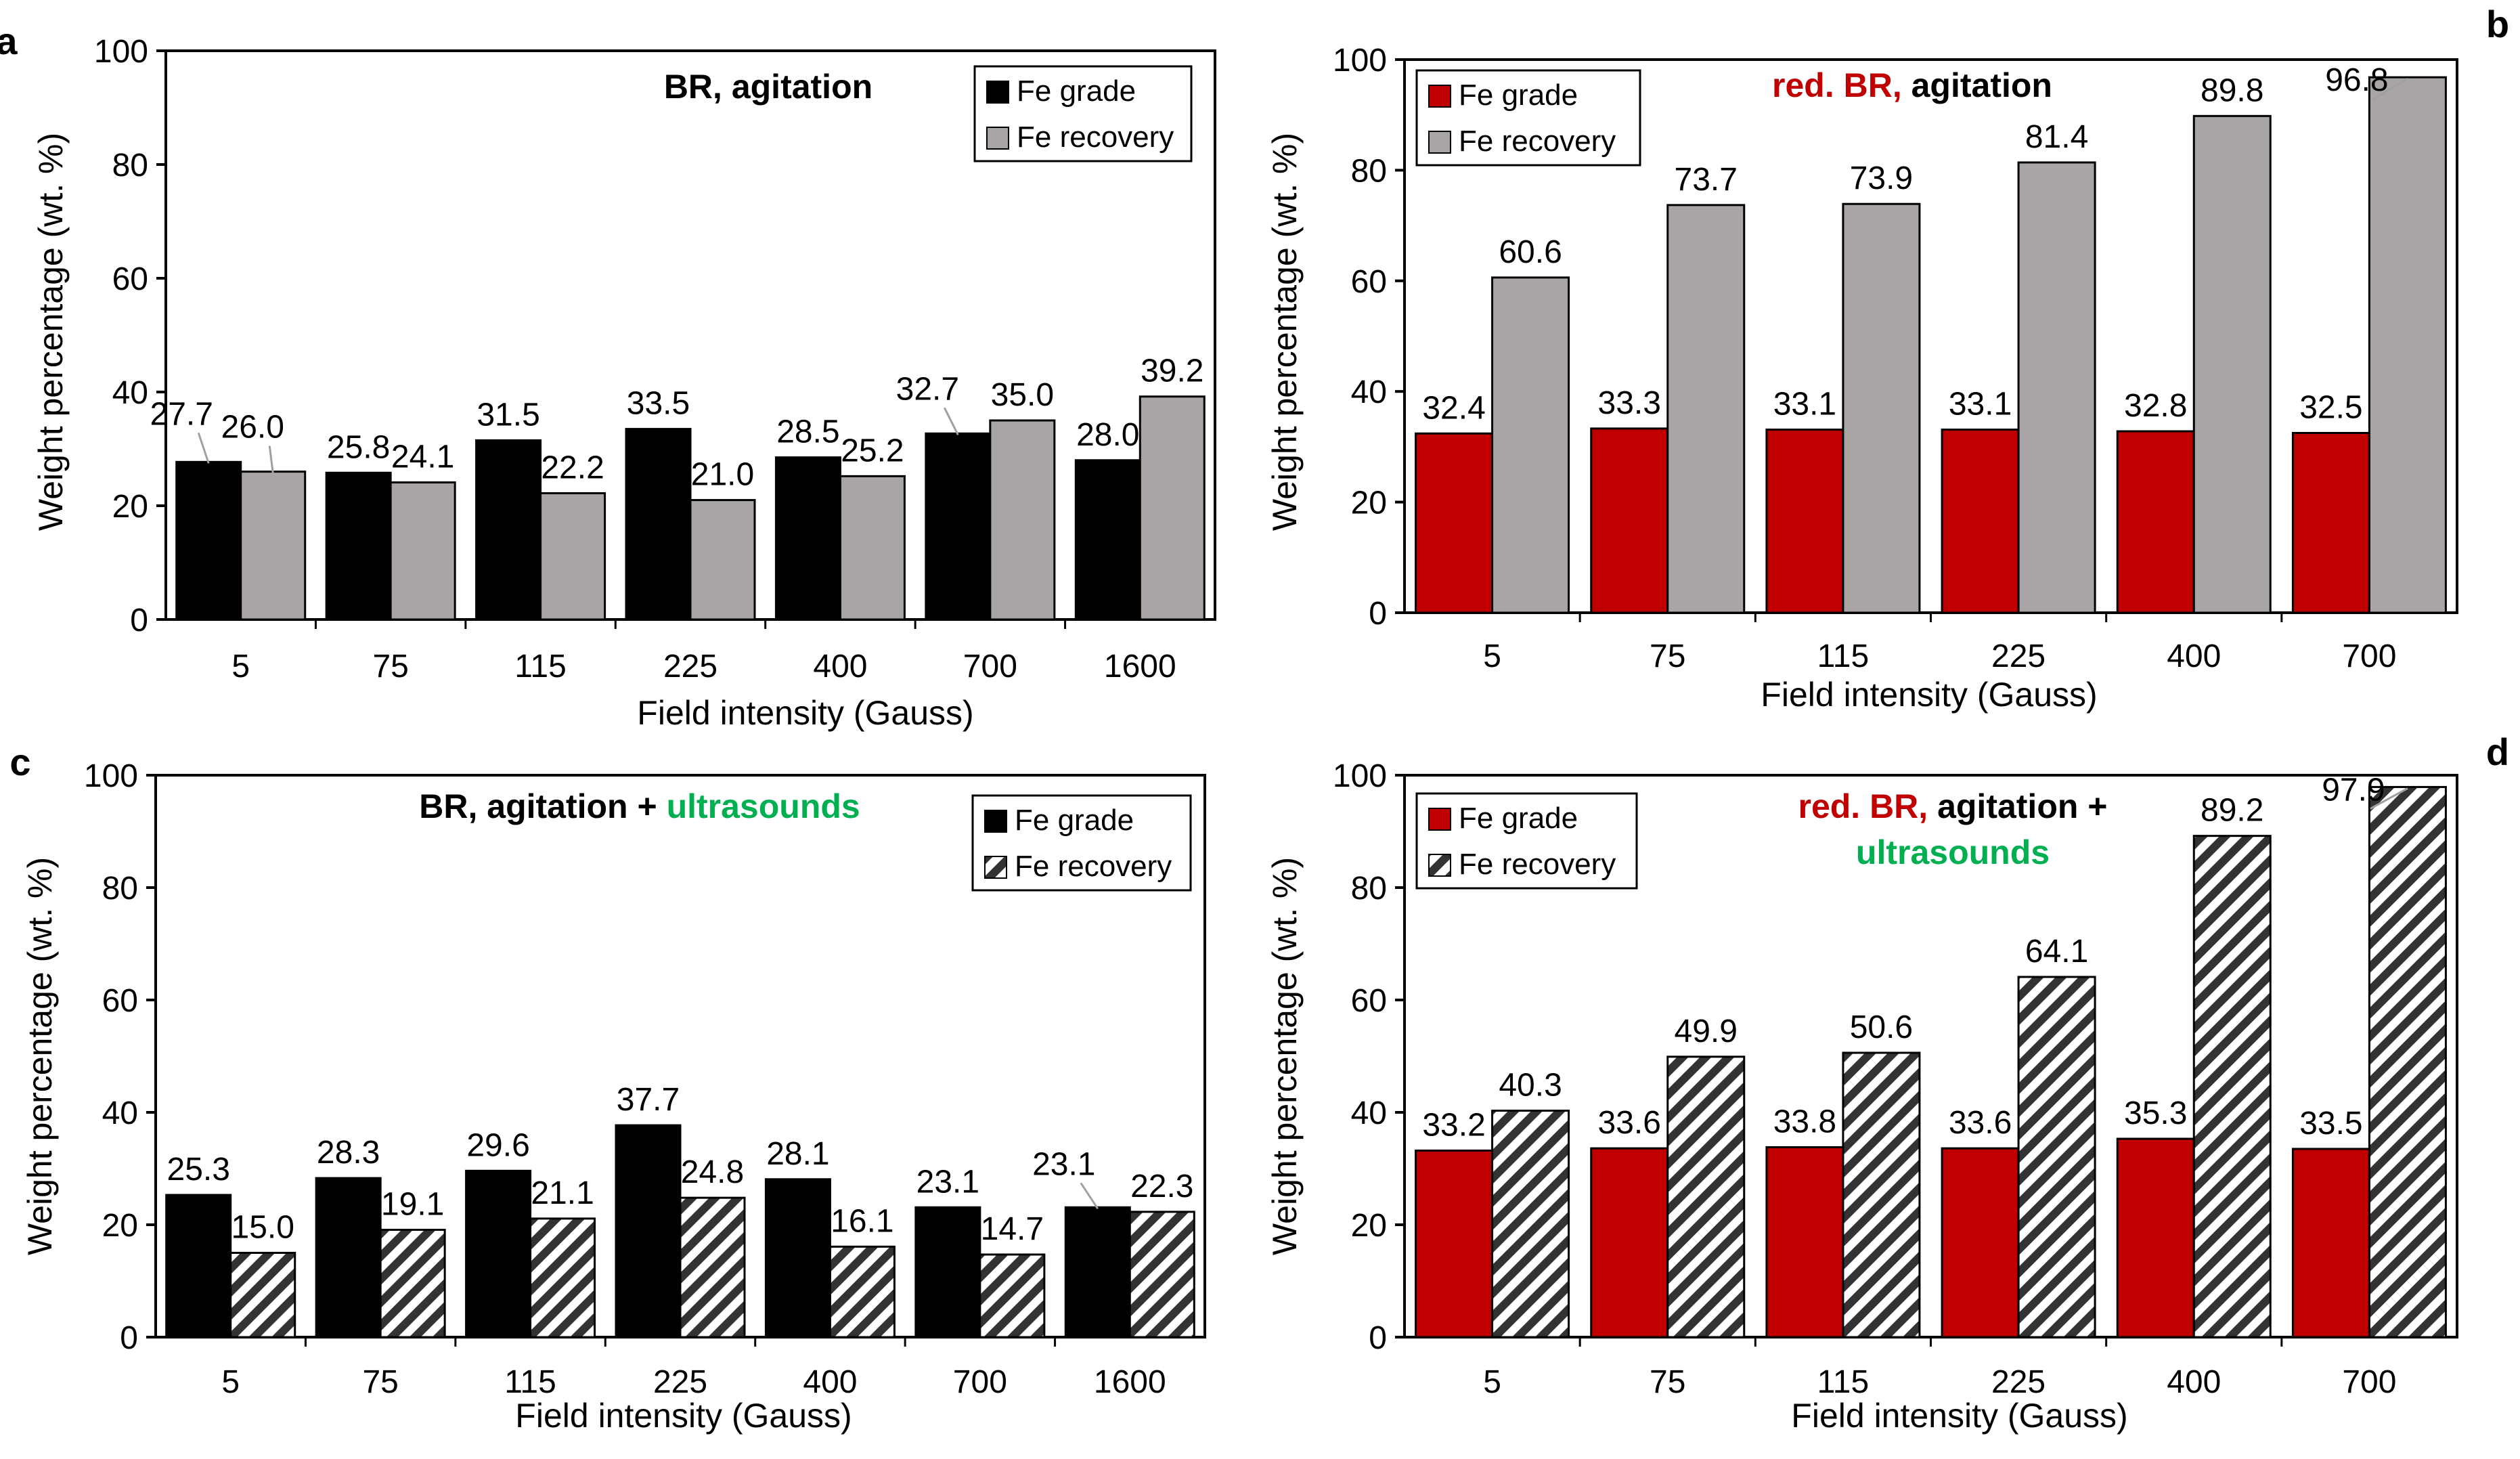  I want to click on panel-letter: b, so click(2498, 24).